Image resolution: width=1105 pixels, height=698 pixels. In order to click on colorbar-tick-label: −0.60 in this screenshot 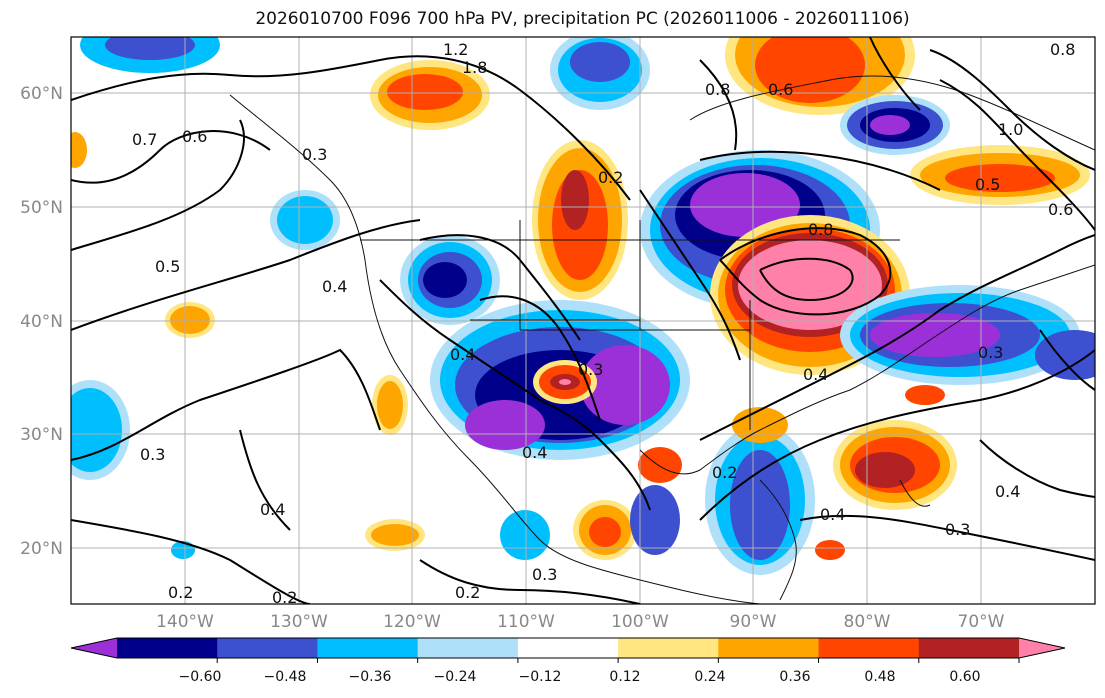, I will do `click(200, 677)`.